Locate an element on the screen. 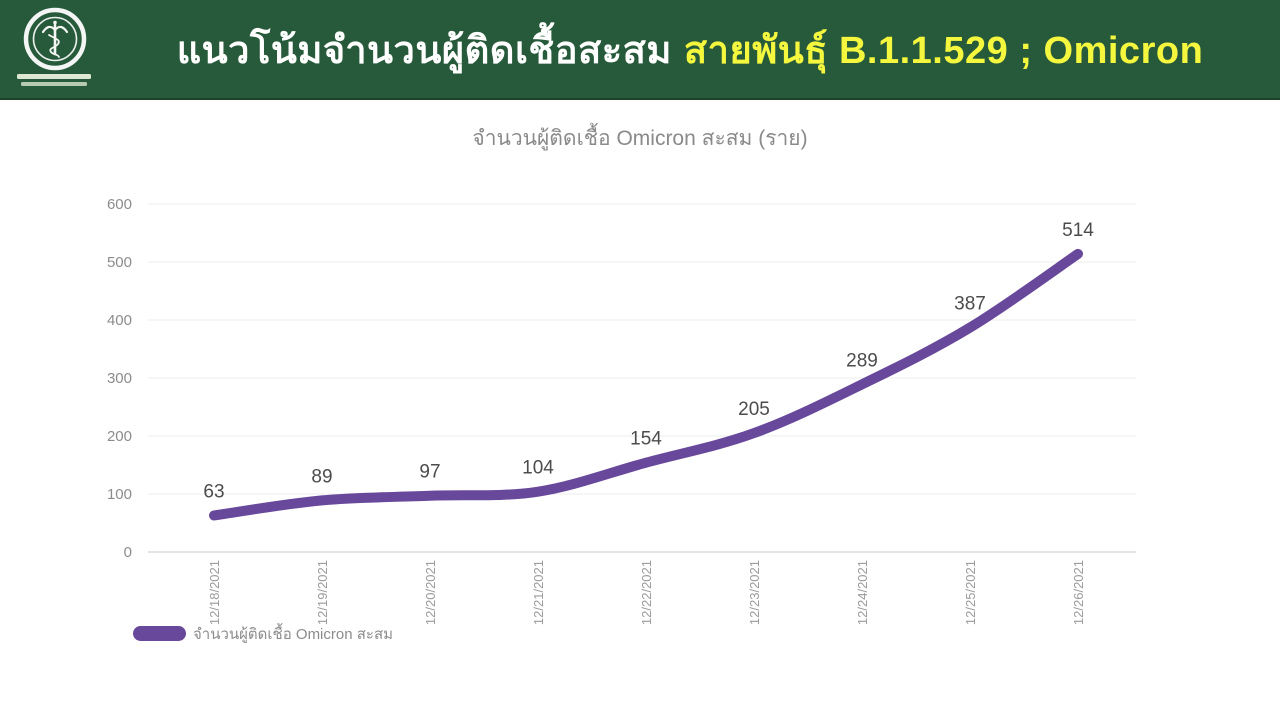  x-tick-label: 12/24/2021 is located at coordinates (862, 592).